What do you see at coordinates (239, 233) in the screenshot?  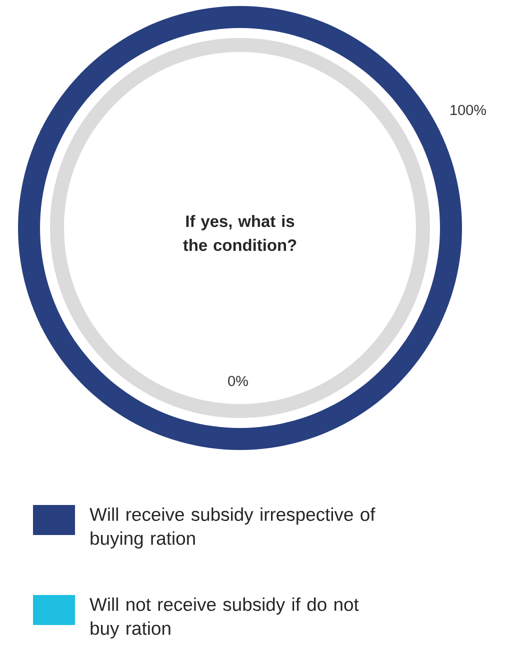 I see `text: If yes, what is the condition?` at bounding box center [239, 233].